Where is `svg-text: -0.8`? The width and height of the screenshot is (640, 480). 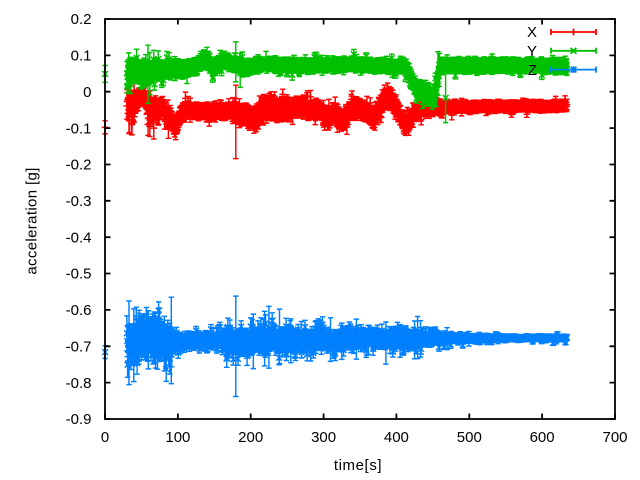
svg-text: -0.8 is located at coordinates (79, 383).